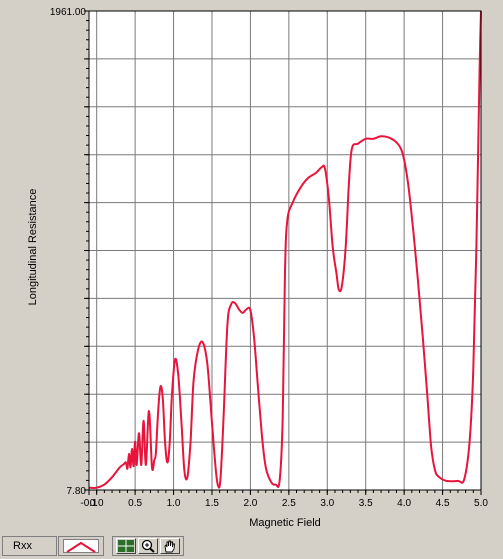  Describe the element at coordinates (443, 503) in the screenshot. I see `x-tick-label: 4.5` at that location.